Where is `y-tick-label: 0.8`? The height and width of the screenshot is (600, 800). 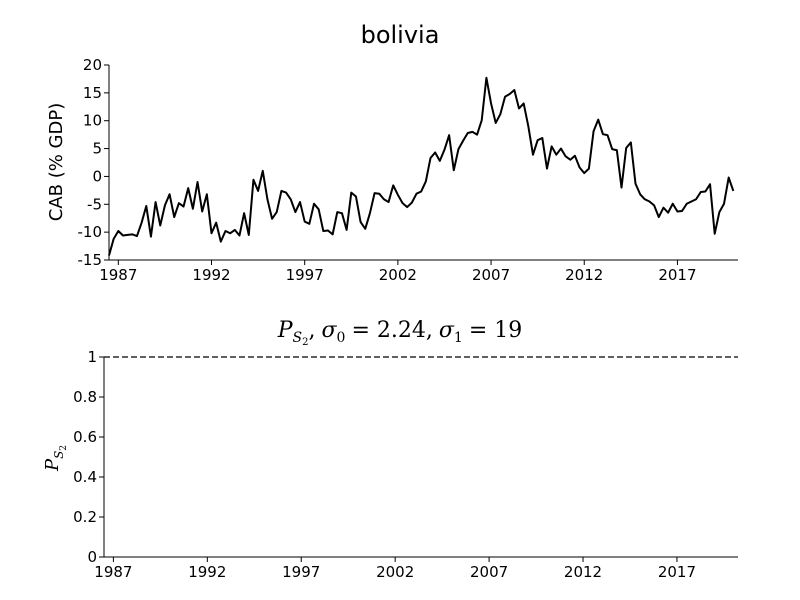 y-tick-label: 0.8 is located at coordinates (85, 397).